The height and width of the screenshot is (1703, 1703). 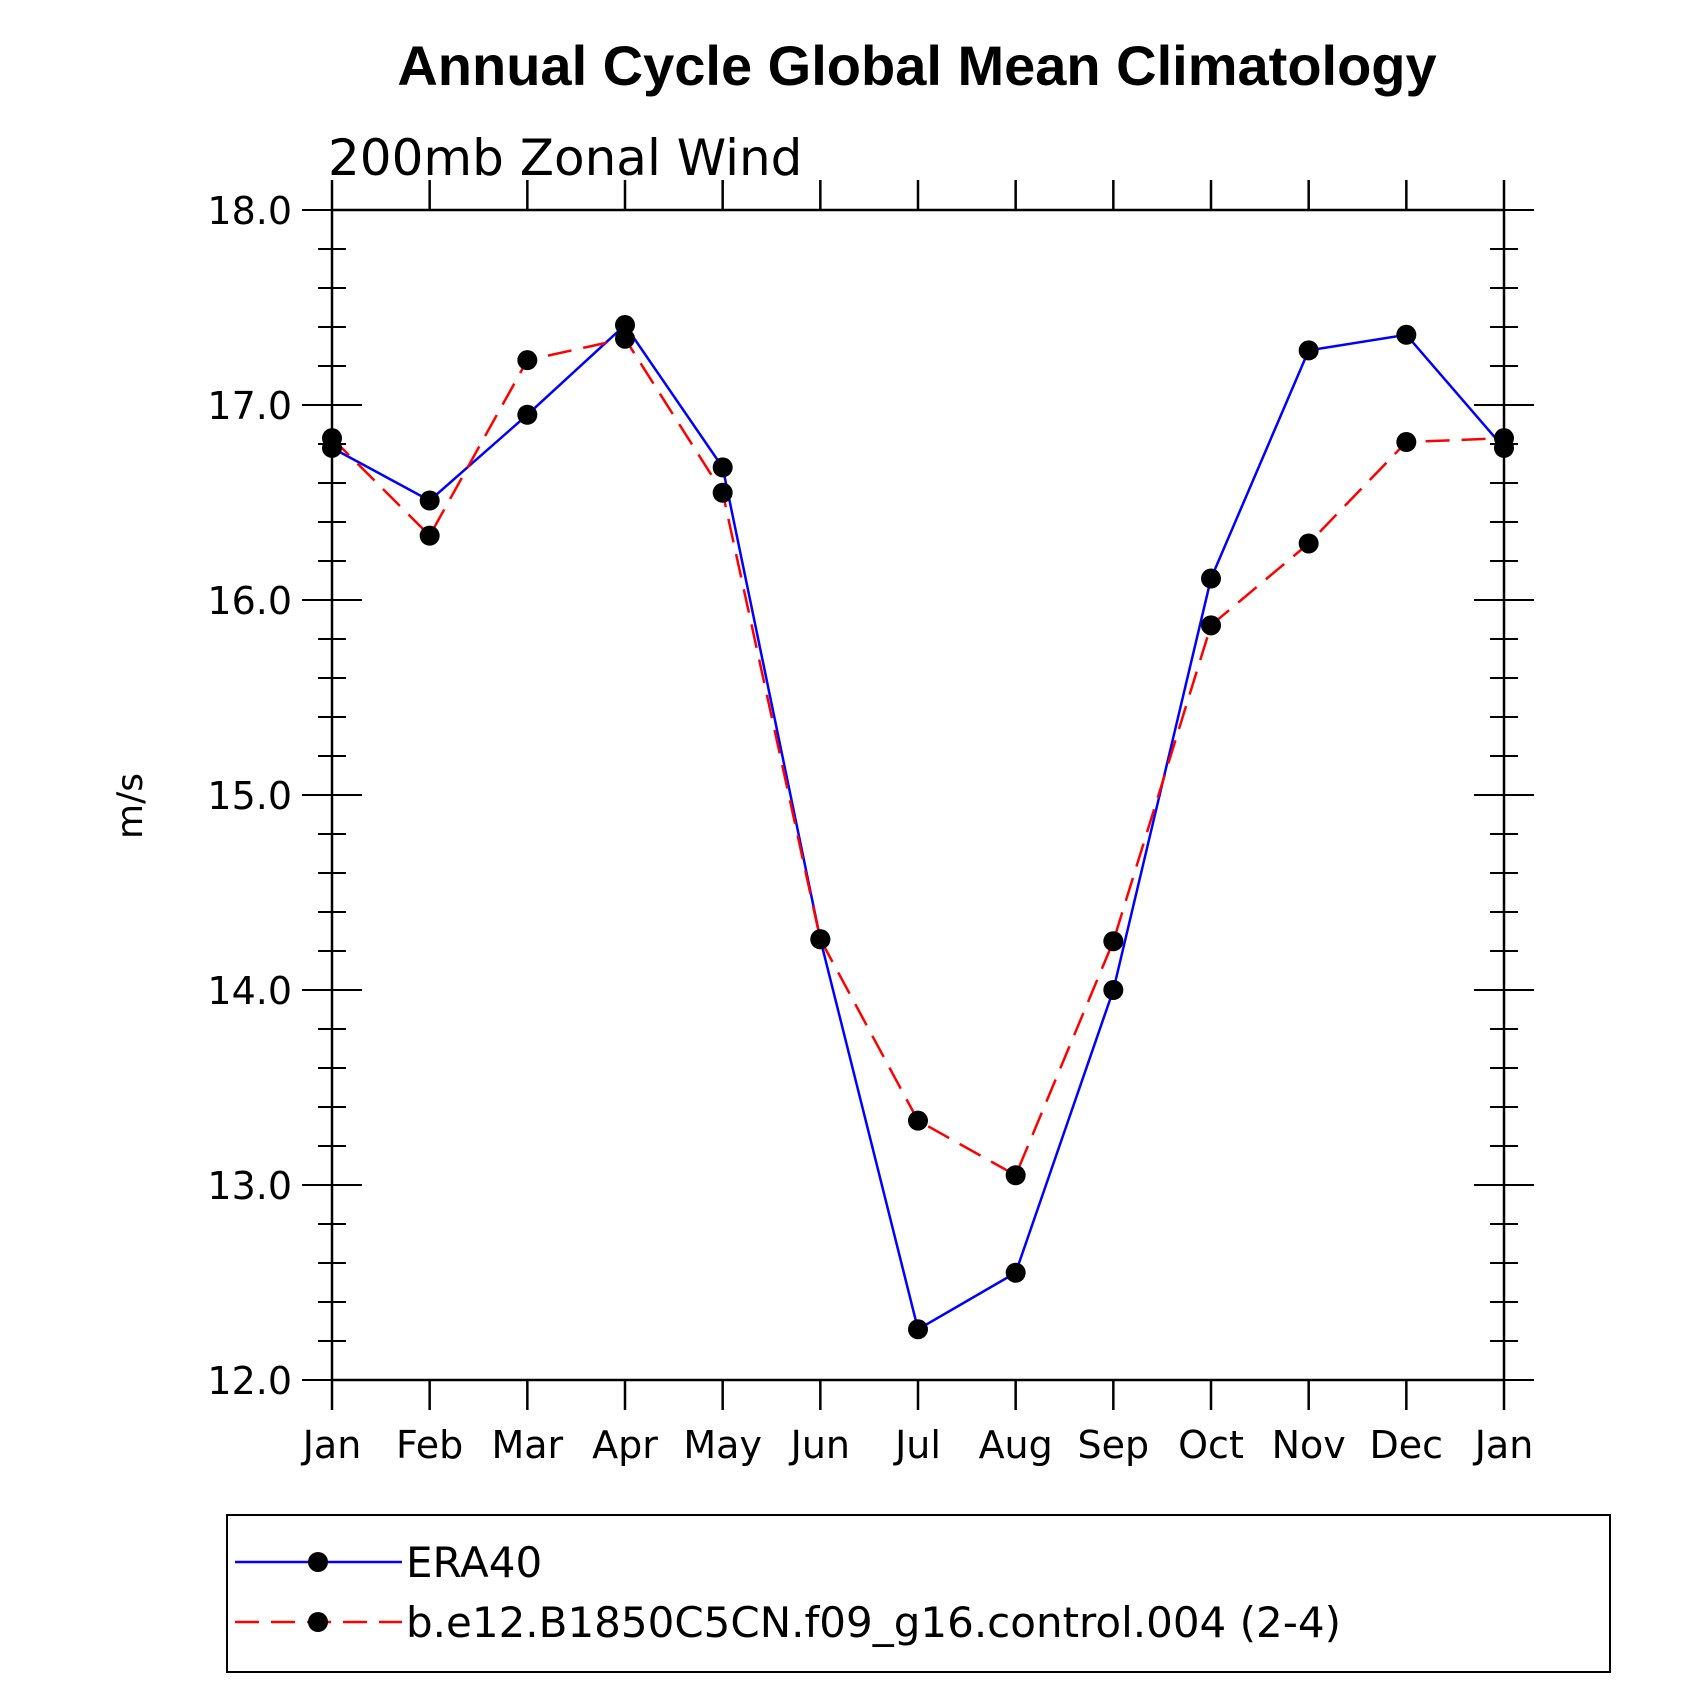 I want to click on x-tick-label: Feb, so click(x=429, y=1445).